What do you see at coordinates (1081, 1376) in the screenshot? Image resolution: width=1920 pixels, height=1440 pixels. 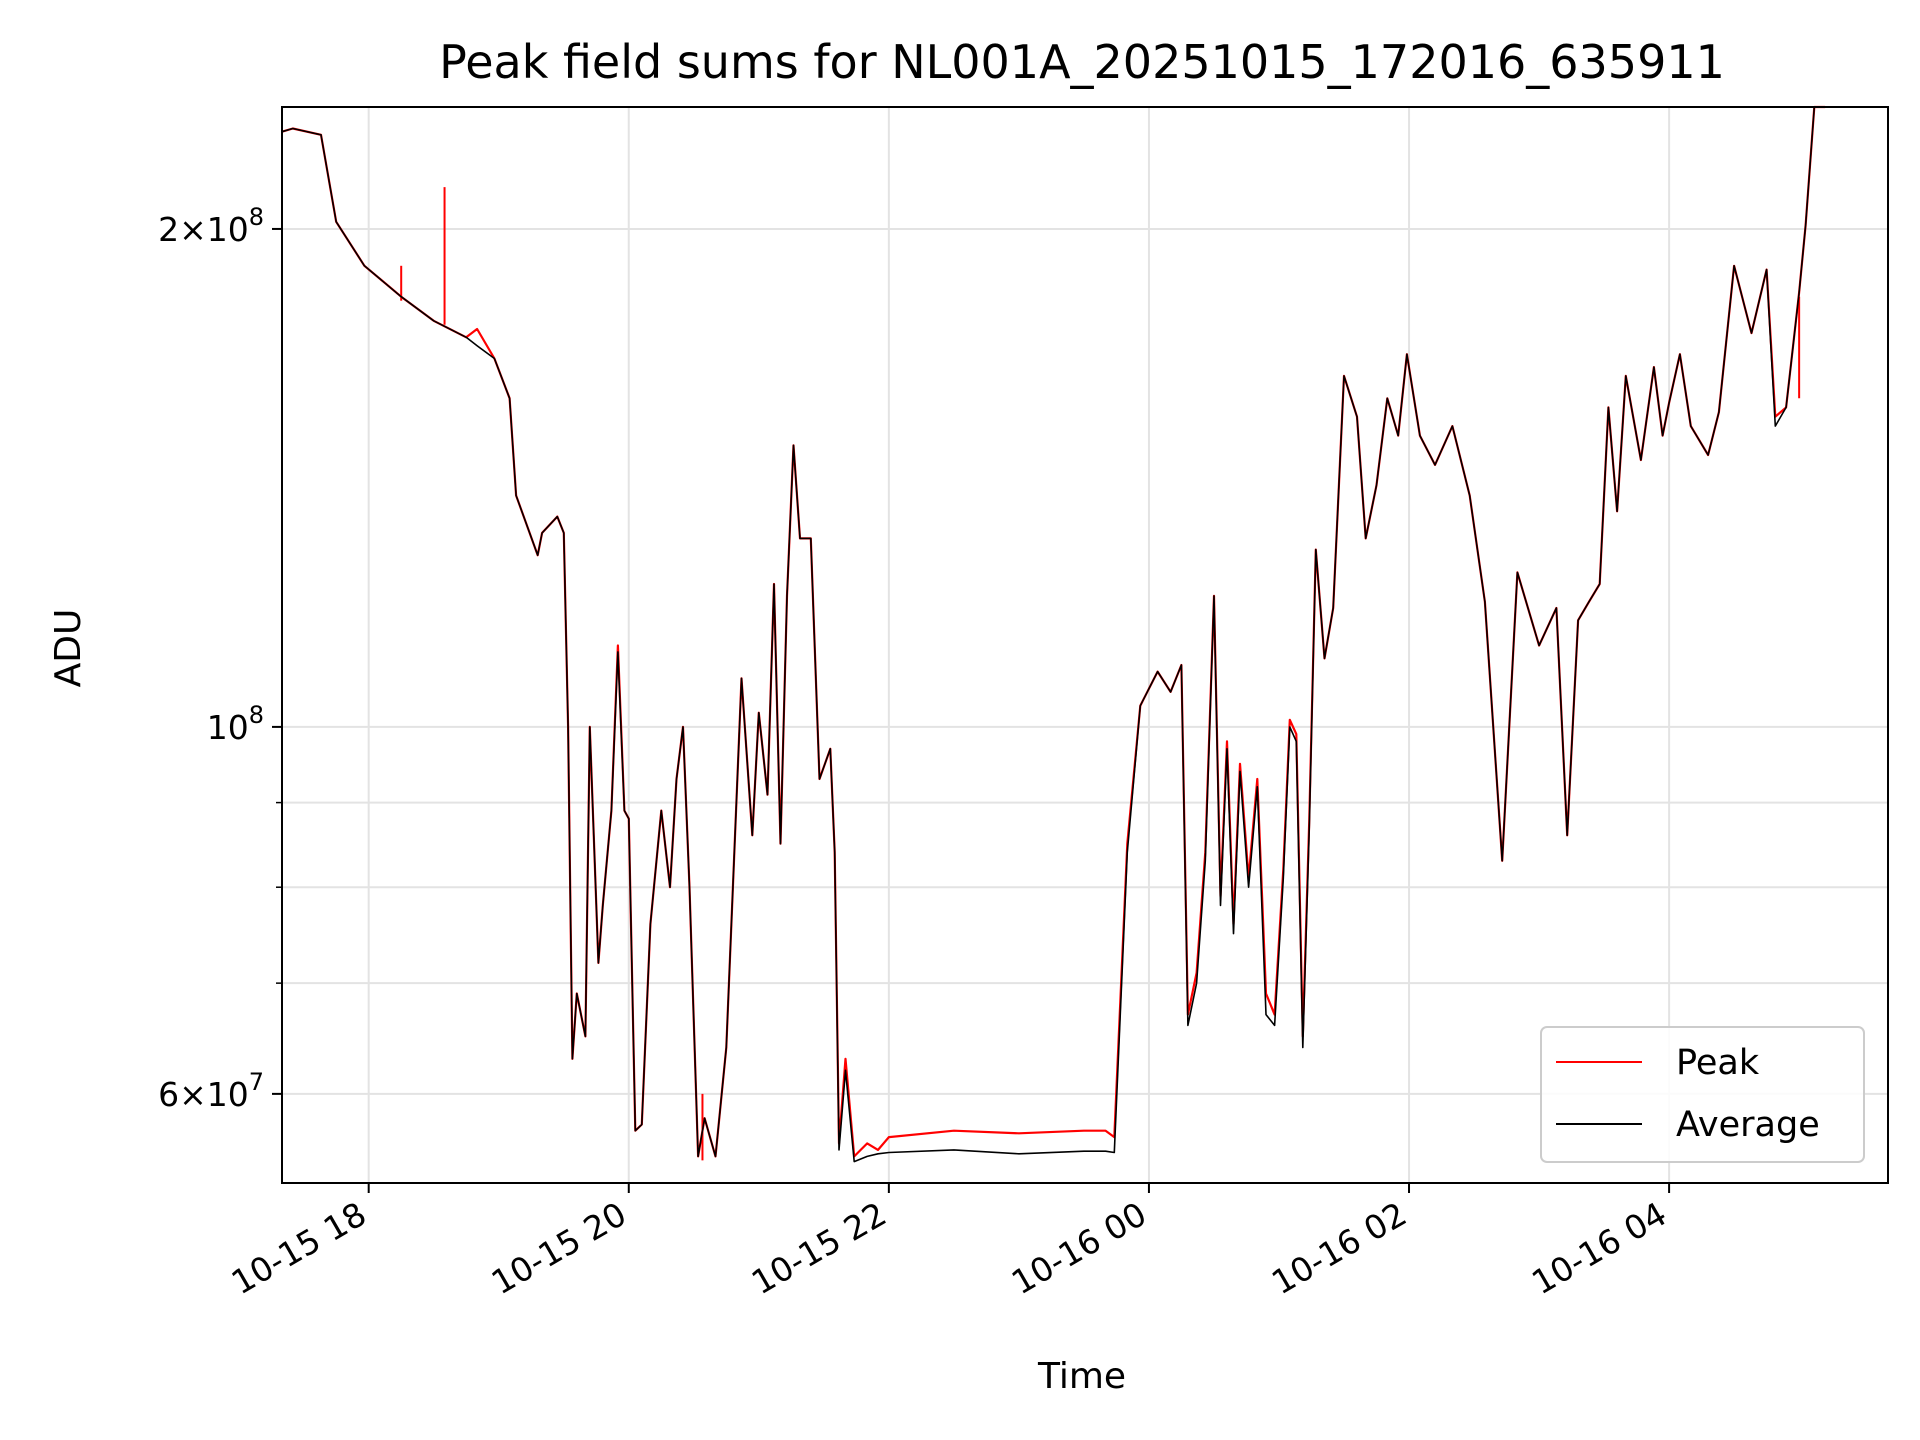 I see `x-axis-label: Time` at bounding box center [1081, 1376].